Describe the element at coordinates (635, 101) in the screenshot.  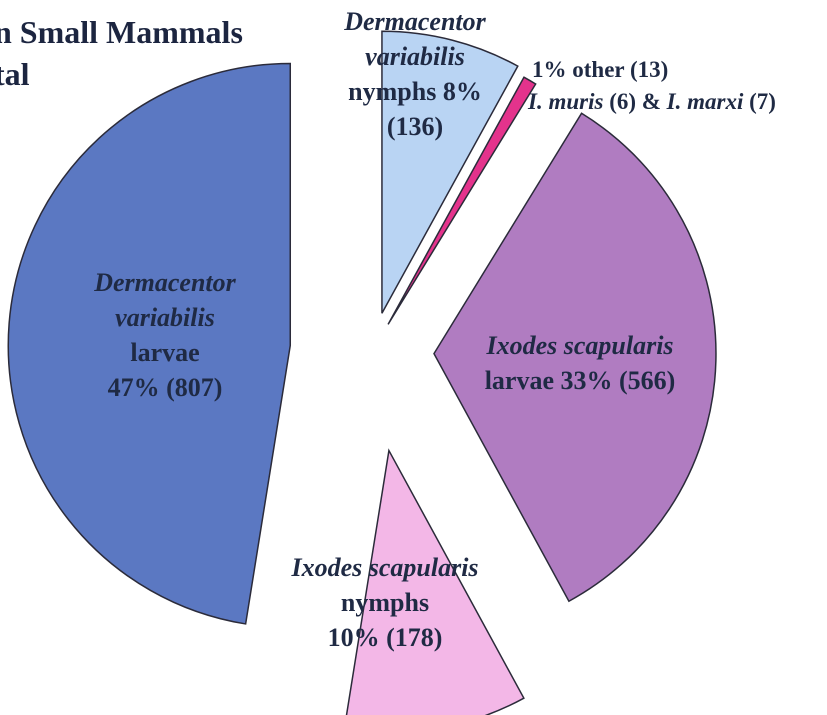
I see `label-part: (6) &` at that location.